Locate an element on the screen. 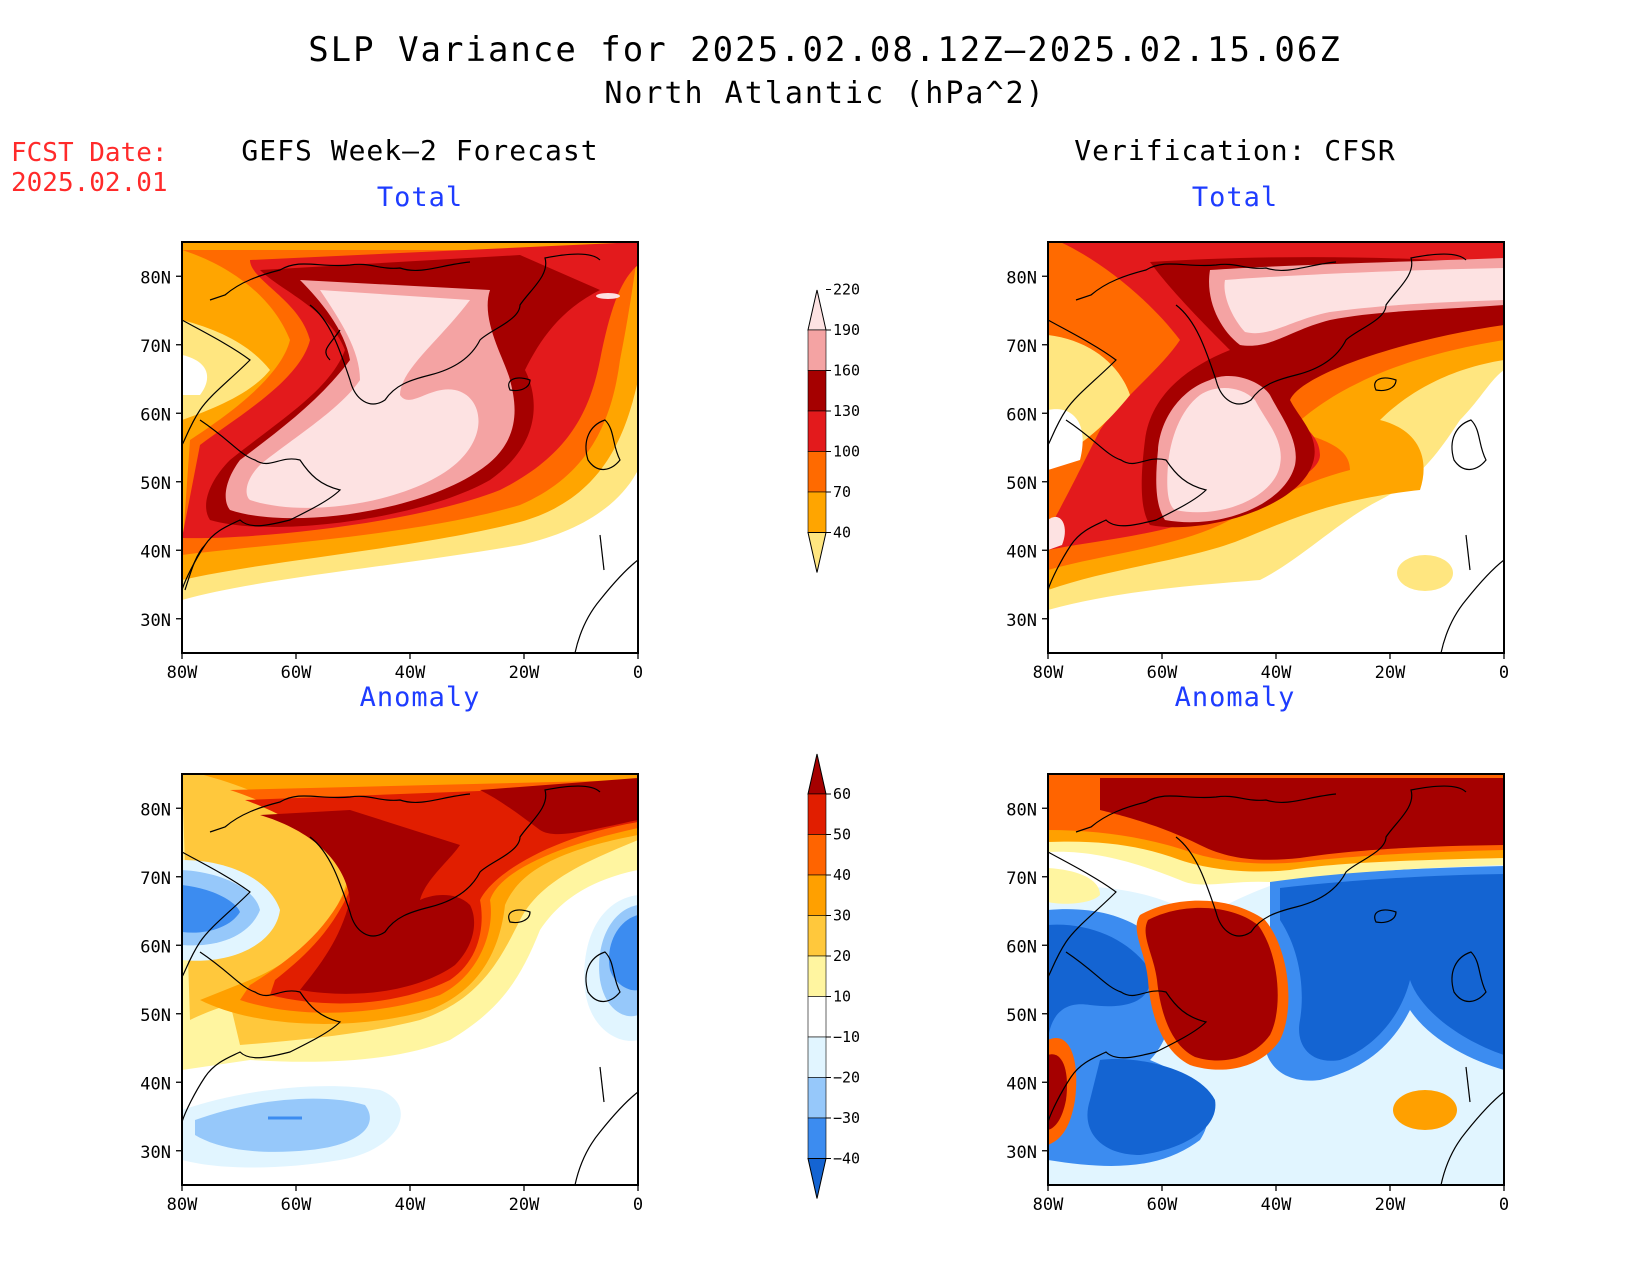  colorbar-anomaly-label: 20 is located at coordinates (842, 956).